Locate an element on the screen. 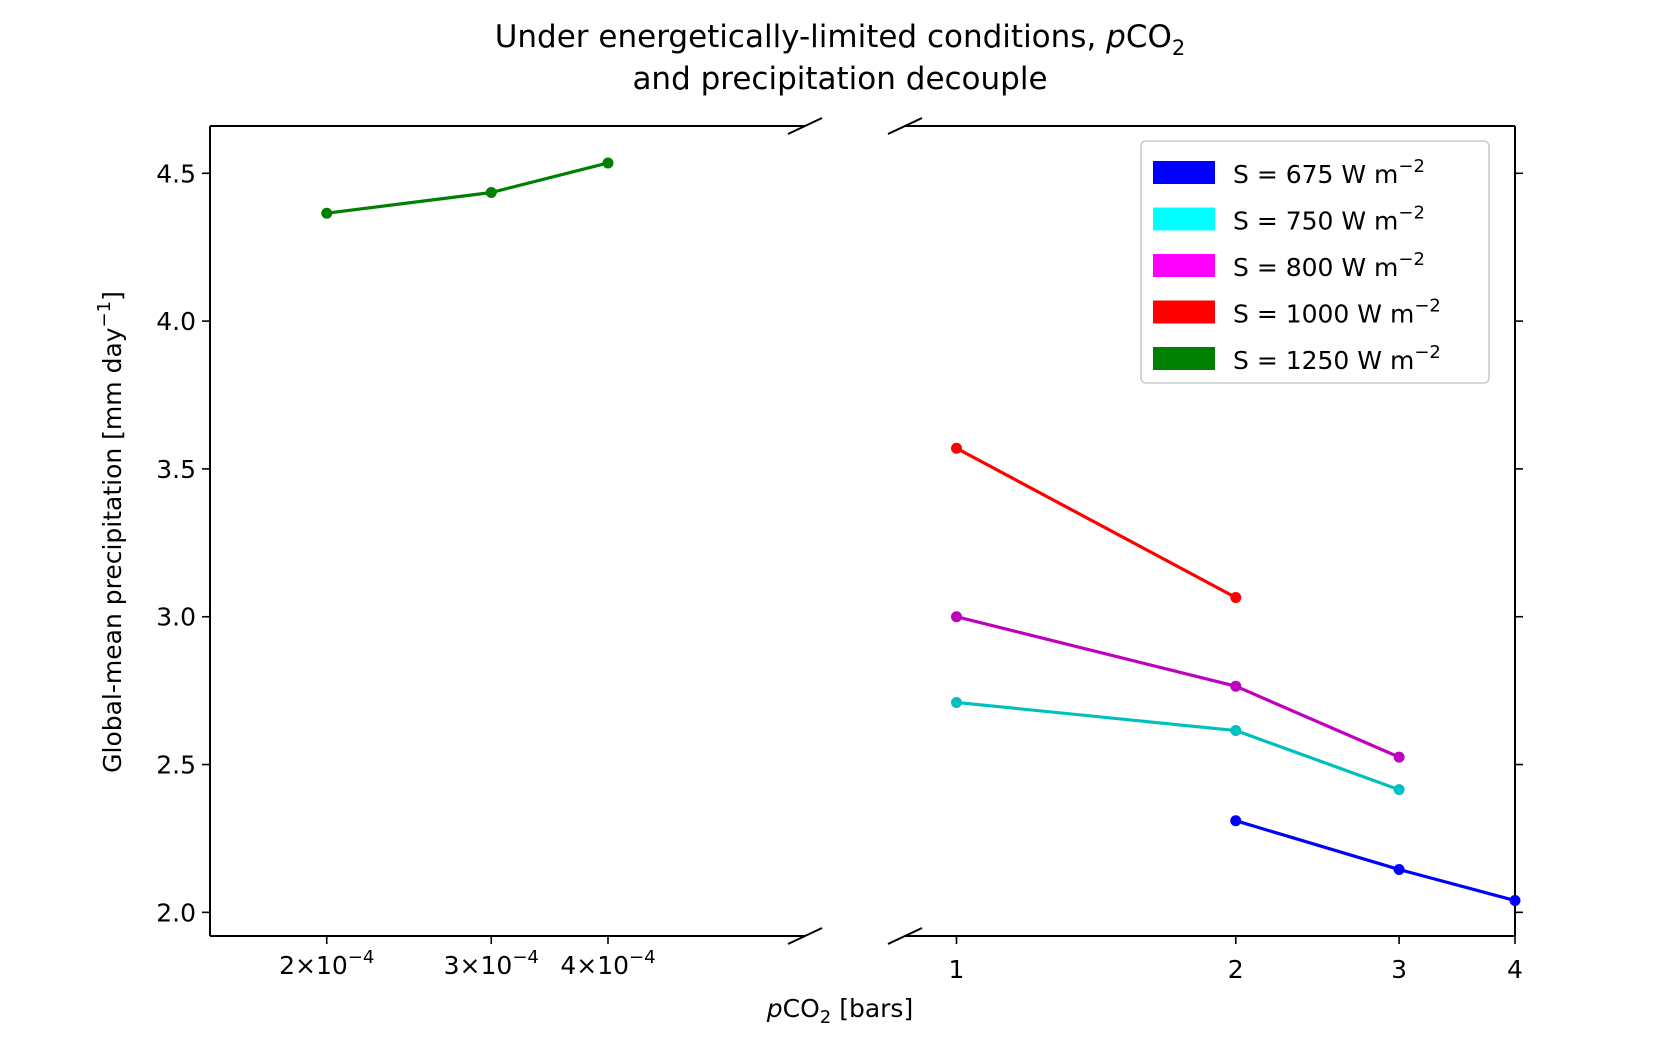 Image resolution: width=1661 pixels, height=1038 pixels. x-tick-label: 2×10⁻⁴ is located at coordinates (326, 963).